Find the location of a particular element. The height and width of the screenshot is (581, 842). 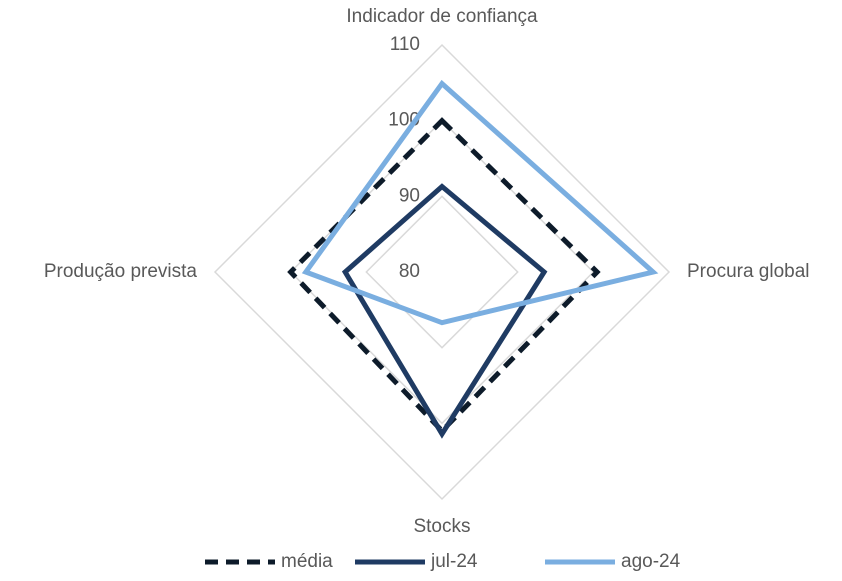

category-label: Produção prevista is located at coordinates (121, 271).